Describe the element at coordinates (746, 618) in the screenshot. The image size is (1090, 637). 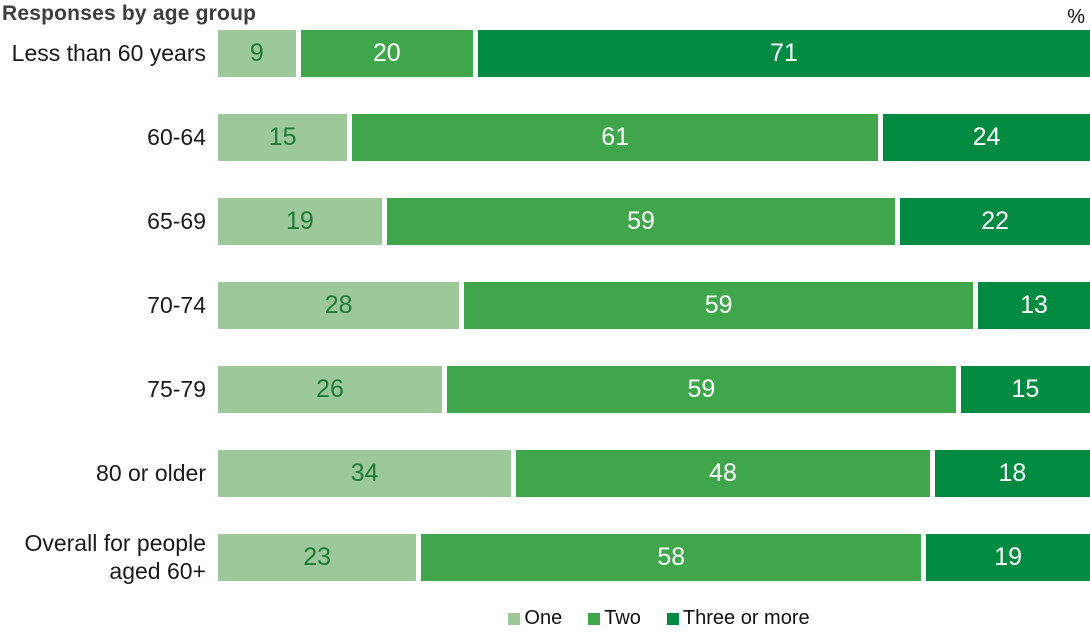
I see `legend-label: Three or more` at that location.